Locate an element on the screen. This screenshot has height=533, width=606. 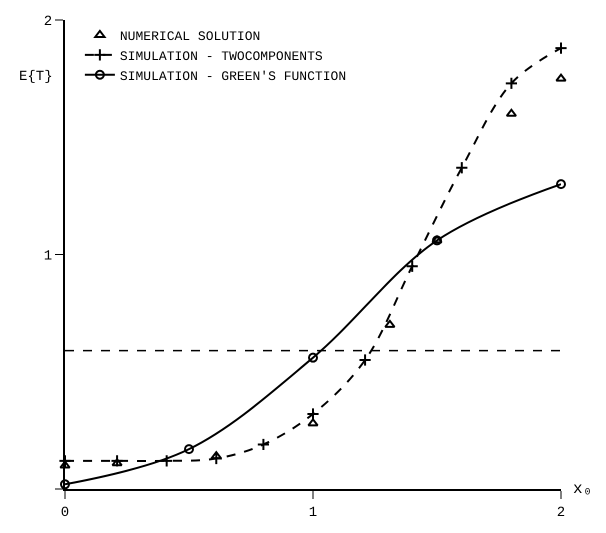
x-tick-label: 2 is located at coordinates (561, 512).